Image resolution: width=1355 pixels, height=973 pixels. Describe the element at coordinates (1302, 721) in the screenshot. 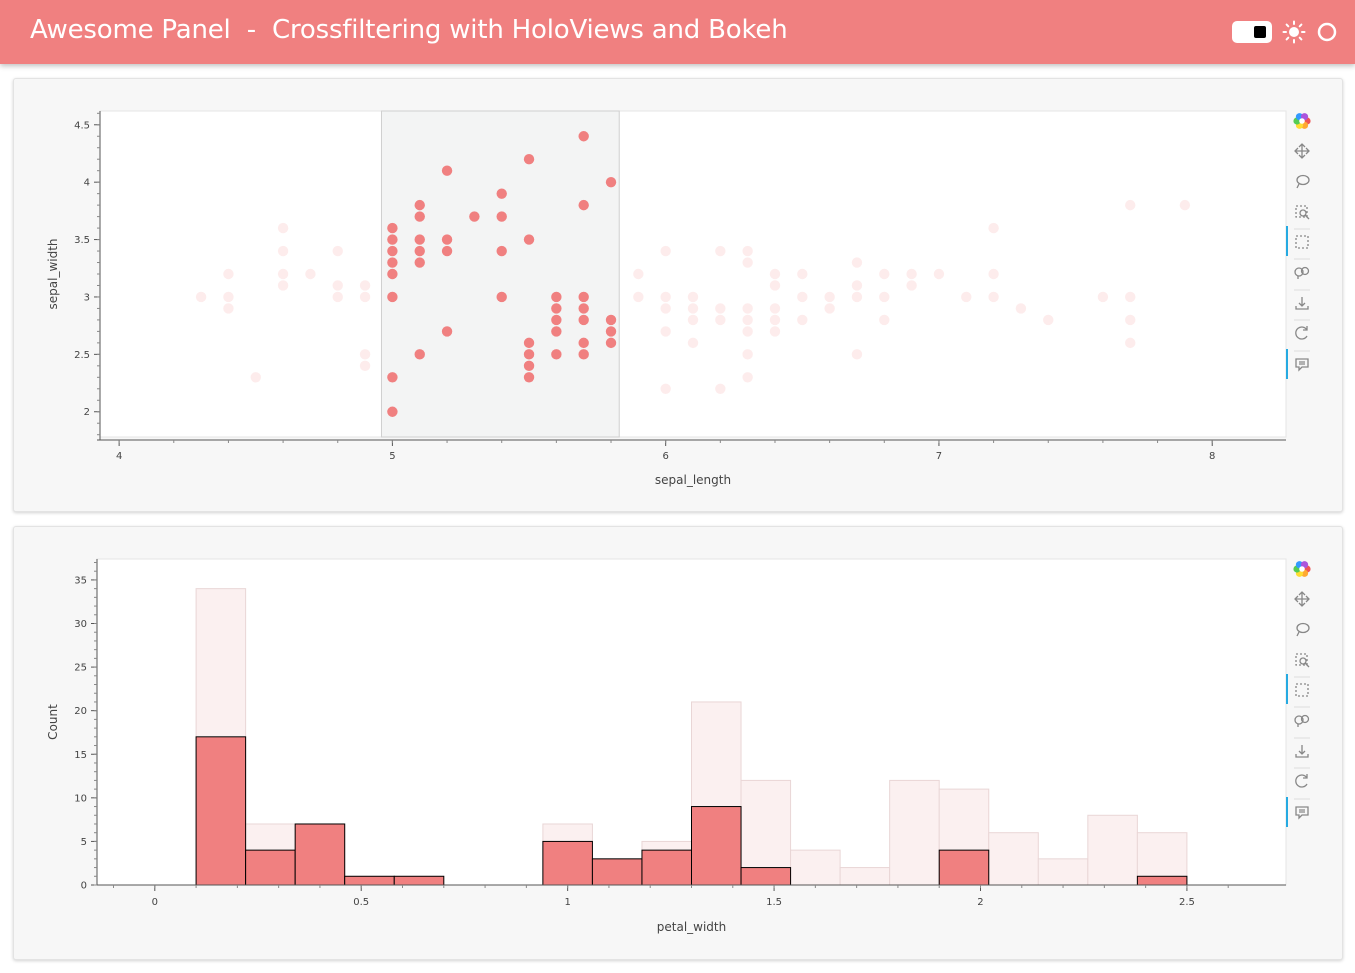

I see `wheel-zoom-icon` at that location.